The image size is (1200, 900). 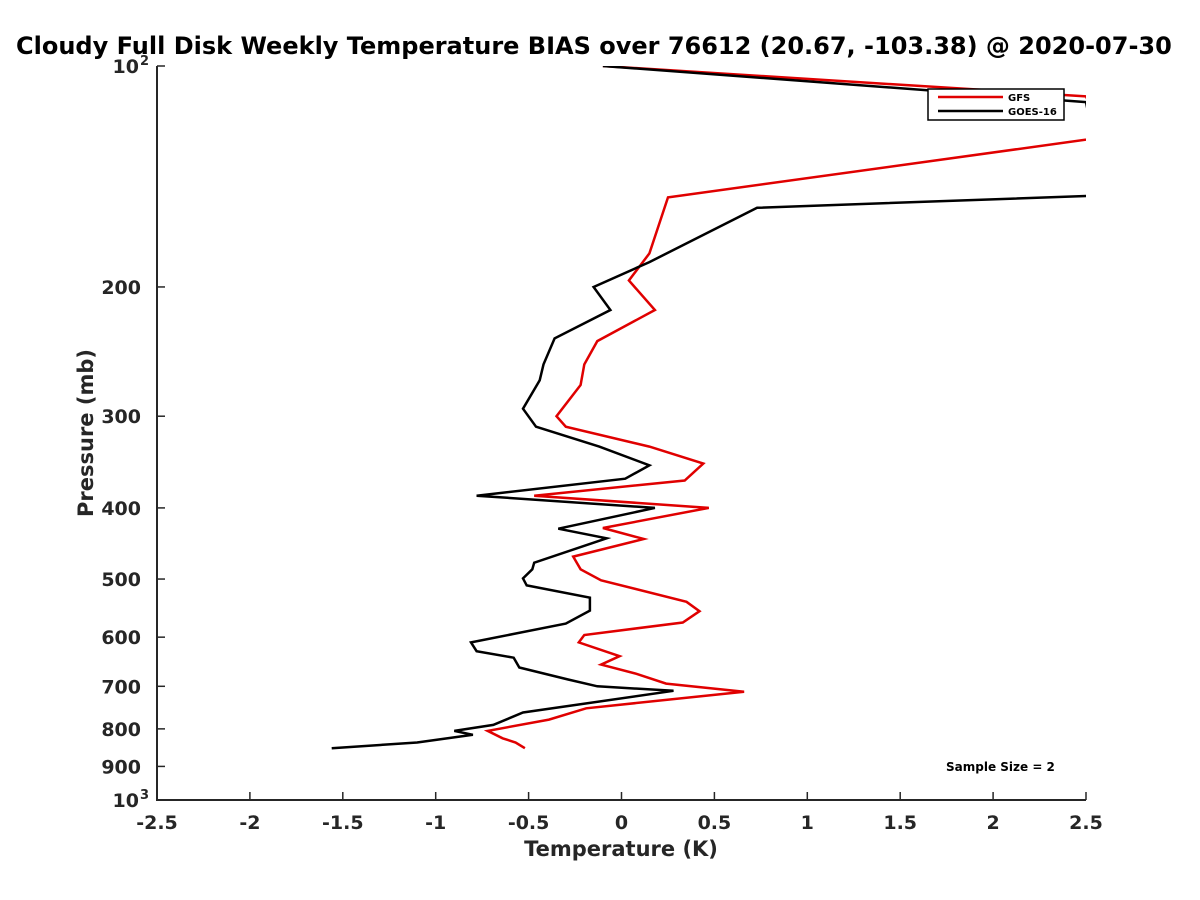 I want to click on y-tick-label: 200, so click(x=121, y=288).